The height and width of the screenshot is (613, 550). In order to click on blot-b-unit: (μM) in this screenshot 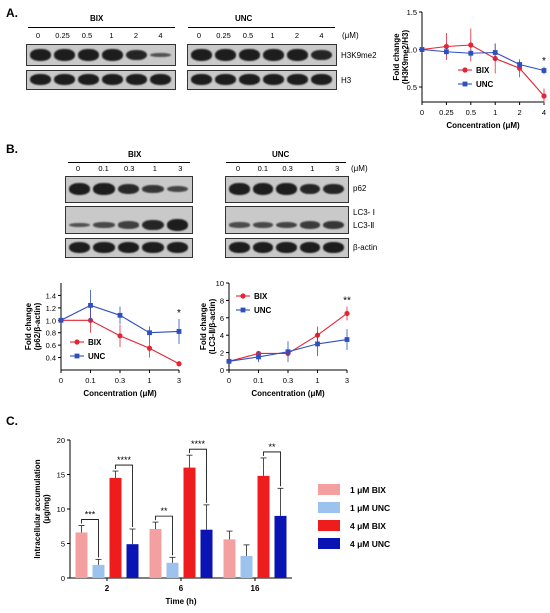, I will do `click(359, 168)`.